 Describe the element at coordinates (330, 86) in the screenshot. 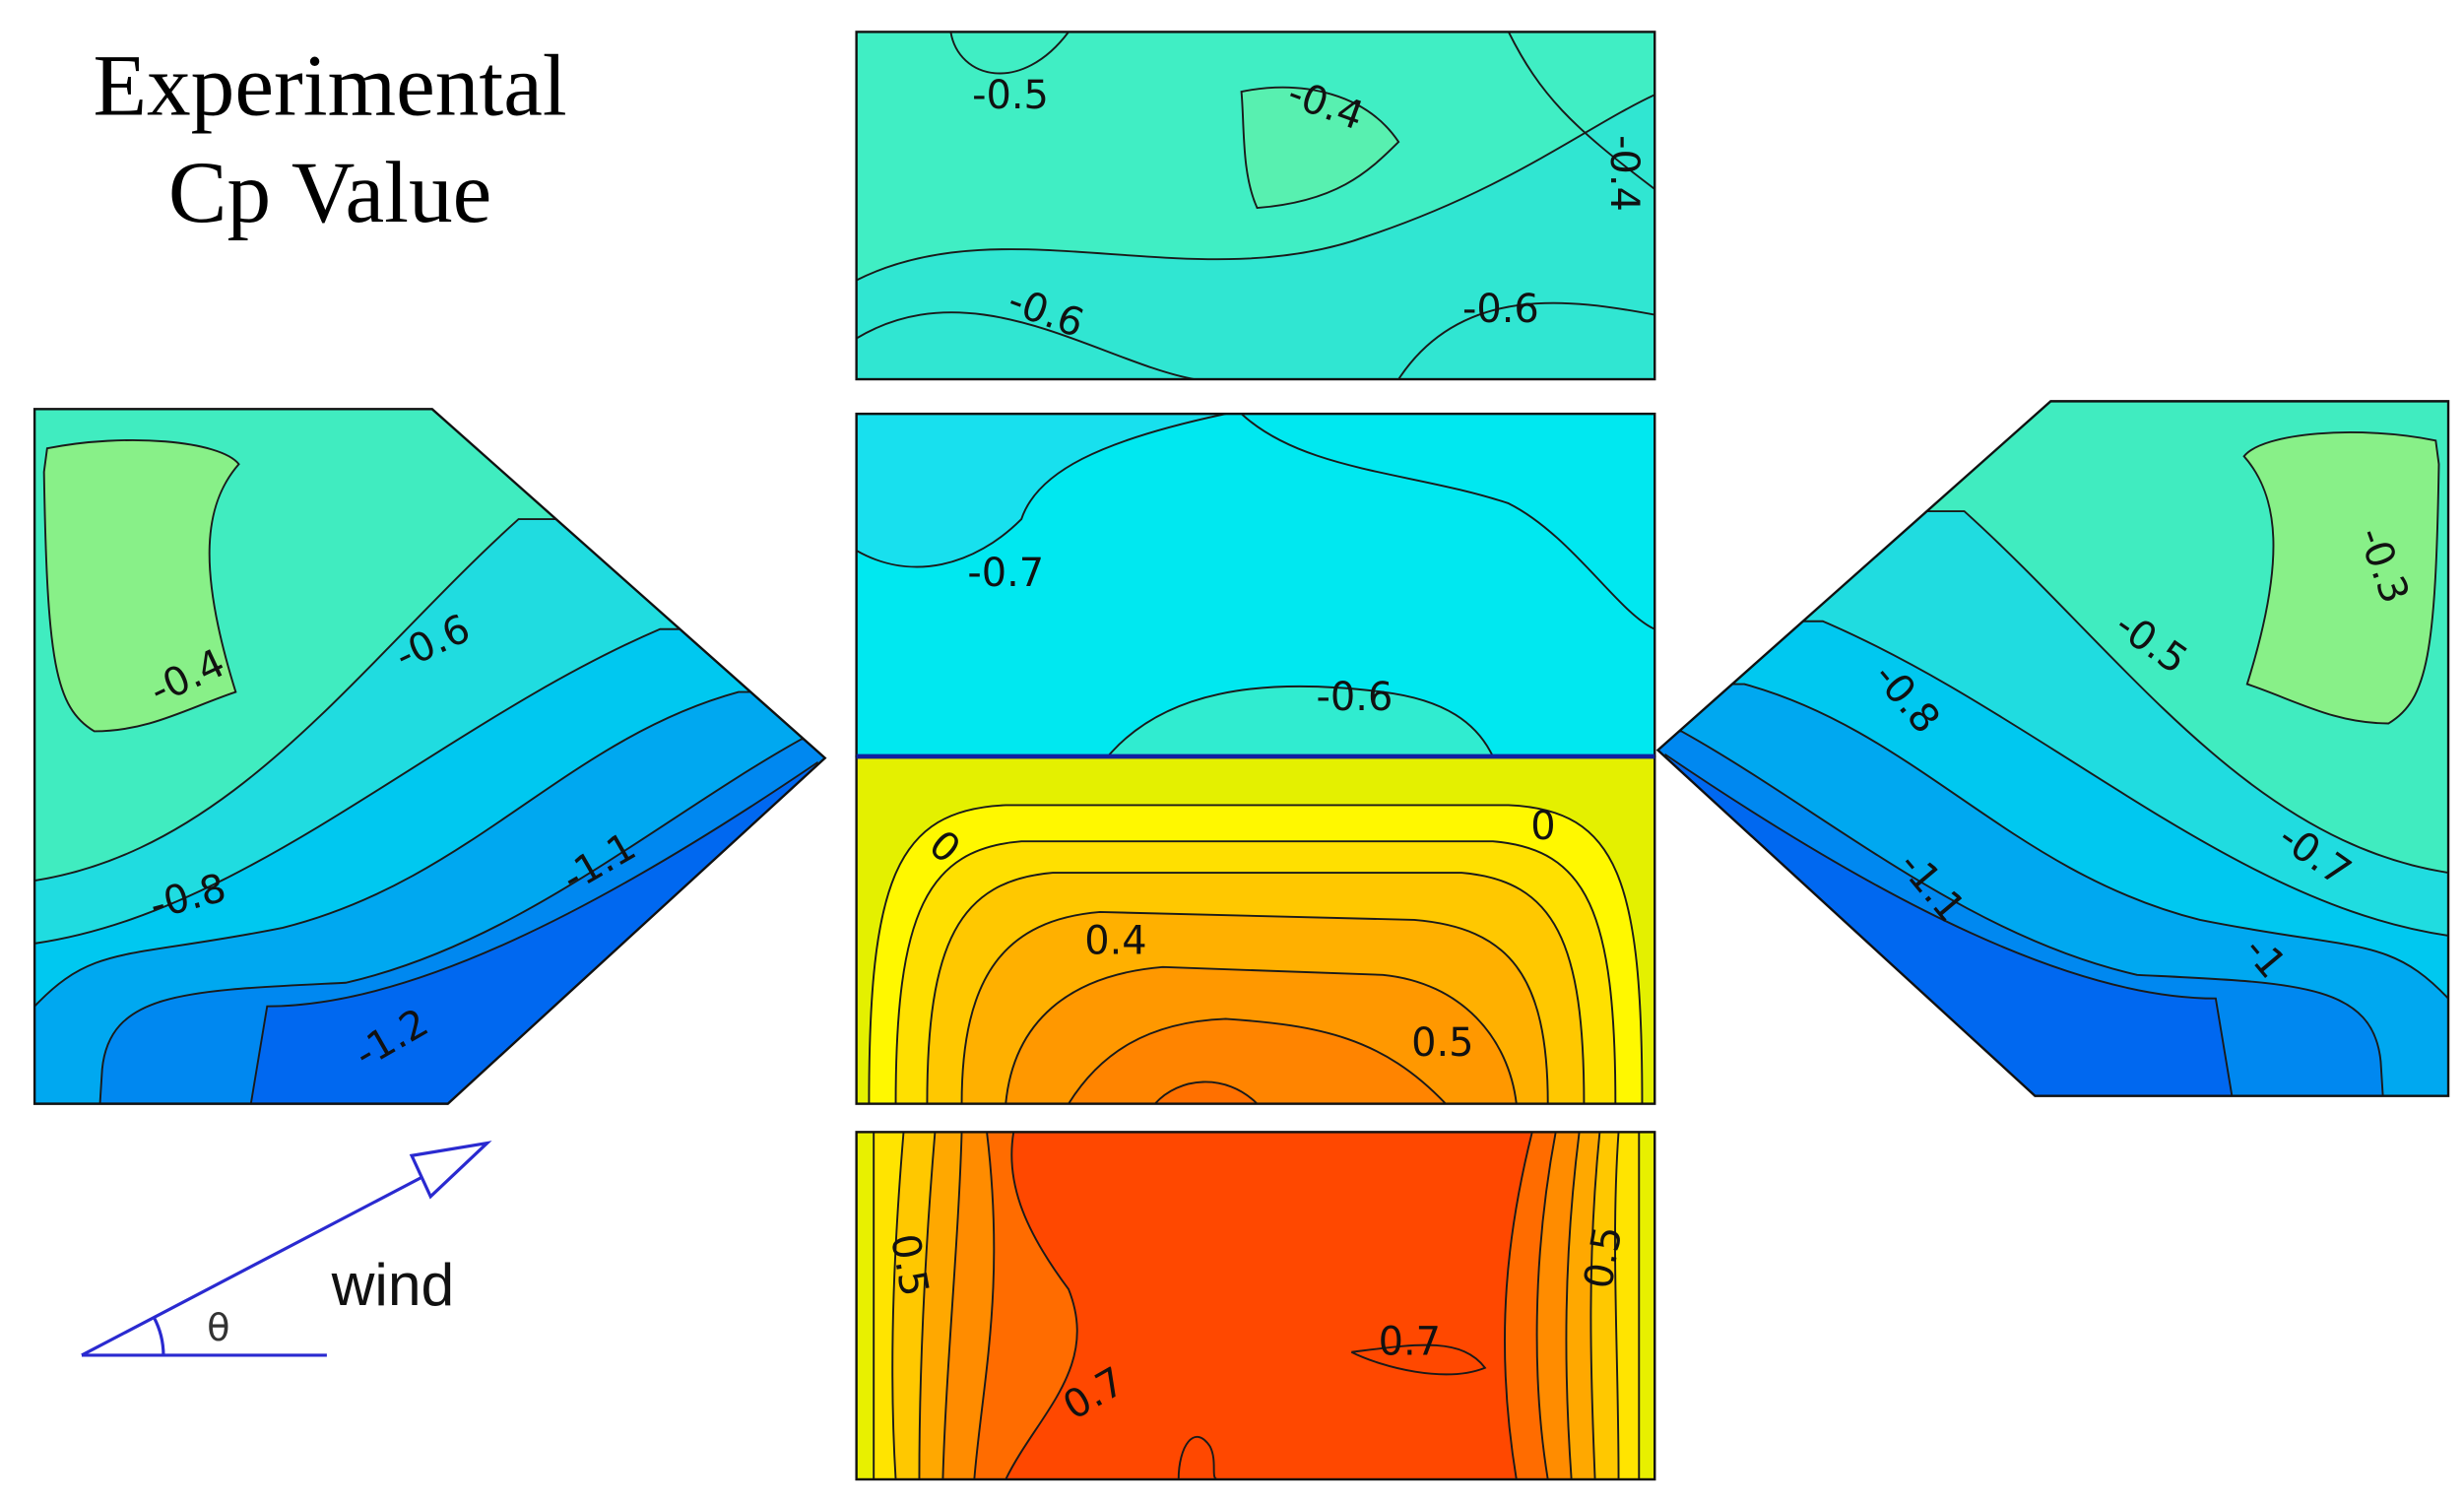

I see `title-line: Experimental` at that location.